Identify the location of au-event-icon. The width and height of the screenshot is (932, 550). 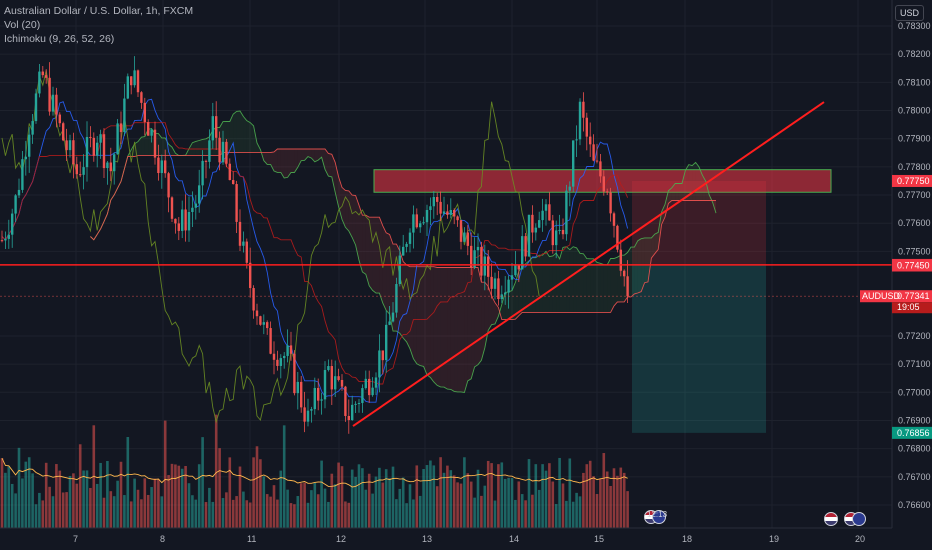
(659, 517).